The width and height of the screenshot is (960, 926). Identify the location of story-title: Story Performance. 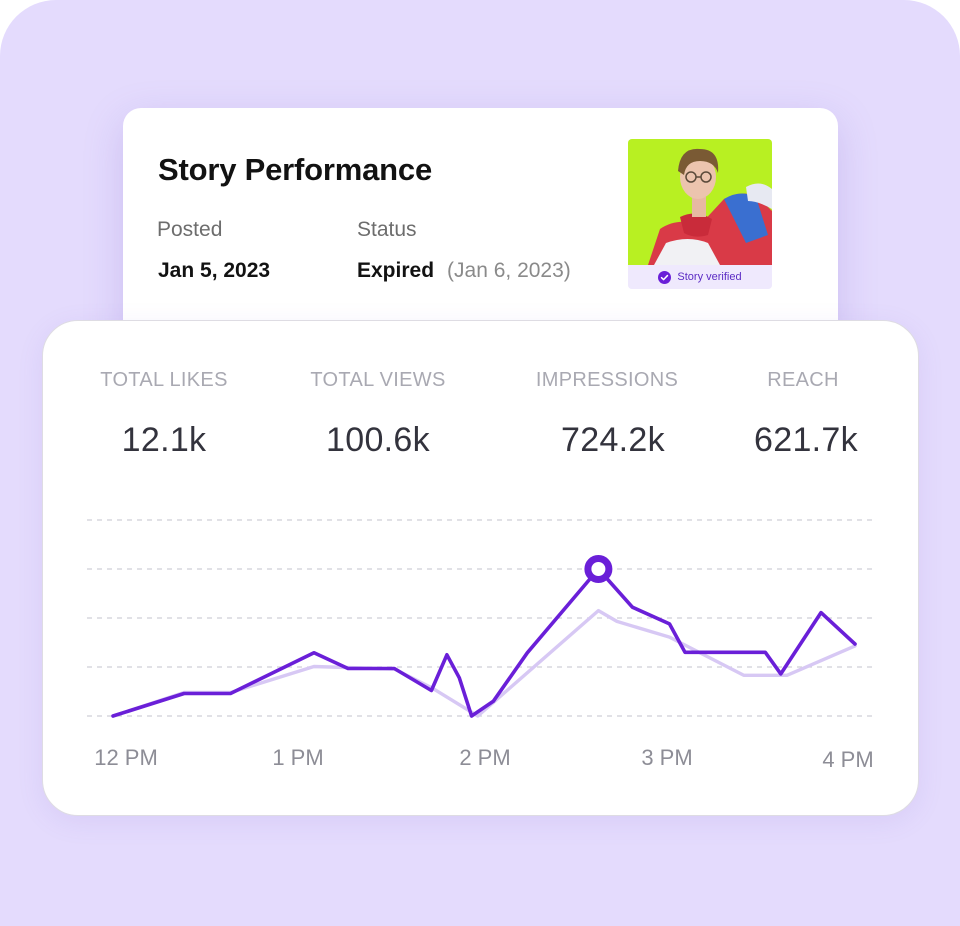
(295, 169).